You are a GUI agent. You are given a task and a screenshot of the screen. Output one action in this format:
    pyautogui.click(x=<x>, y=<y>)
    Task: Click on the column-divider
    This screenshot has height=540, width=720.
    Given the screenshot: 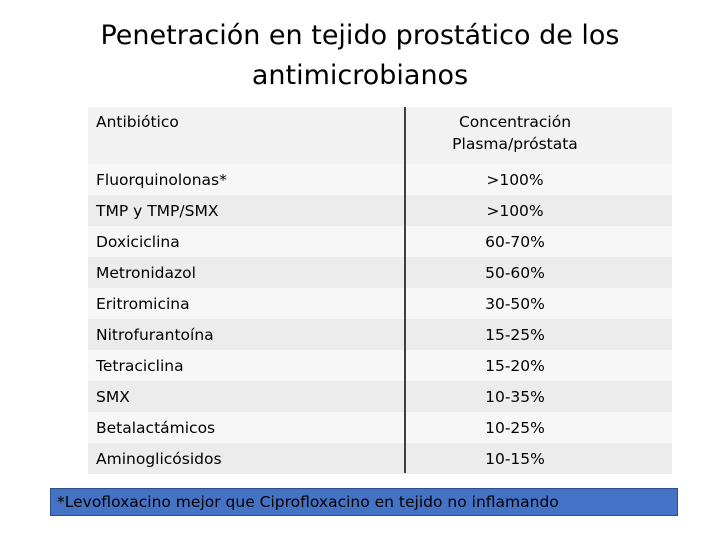 What is the action you would take?
    pyautogui.click(x=405, y=290)
    